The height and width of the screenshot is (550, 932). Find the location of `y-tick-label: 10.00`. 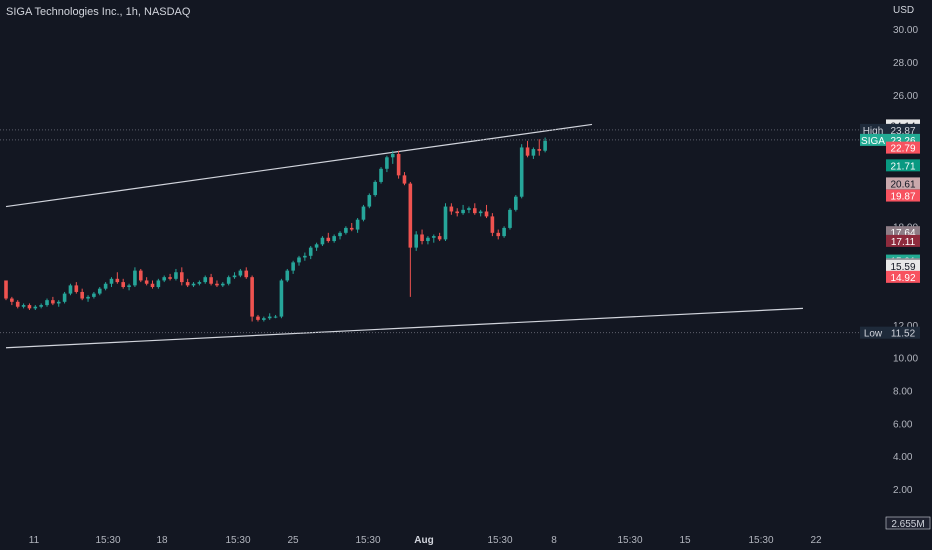

y-tick-label: 10.00 is located at coordinates (905, 359).